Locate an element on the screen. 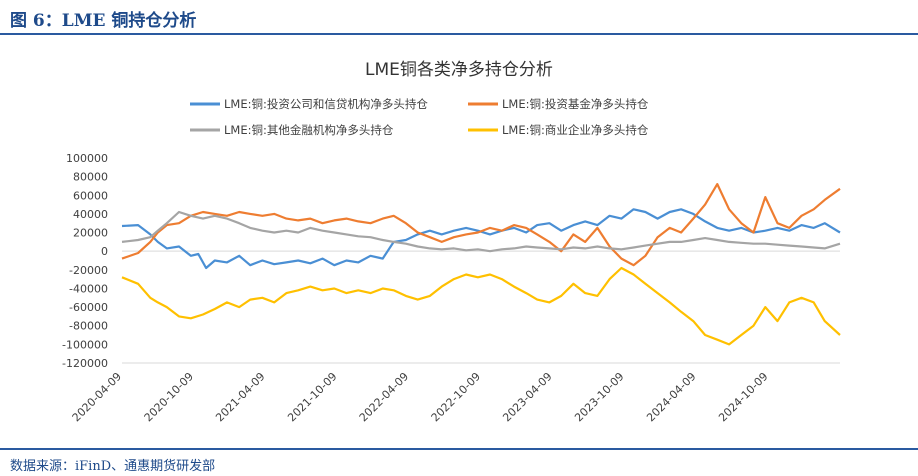 The width and height of the screenshot is (918, 476). chart-title: LME铜各类净多持仓分析 is located at coordinates (459, 70).